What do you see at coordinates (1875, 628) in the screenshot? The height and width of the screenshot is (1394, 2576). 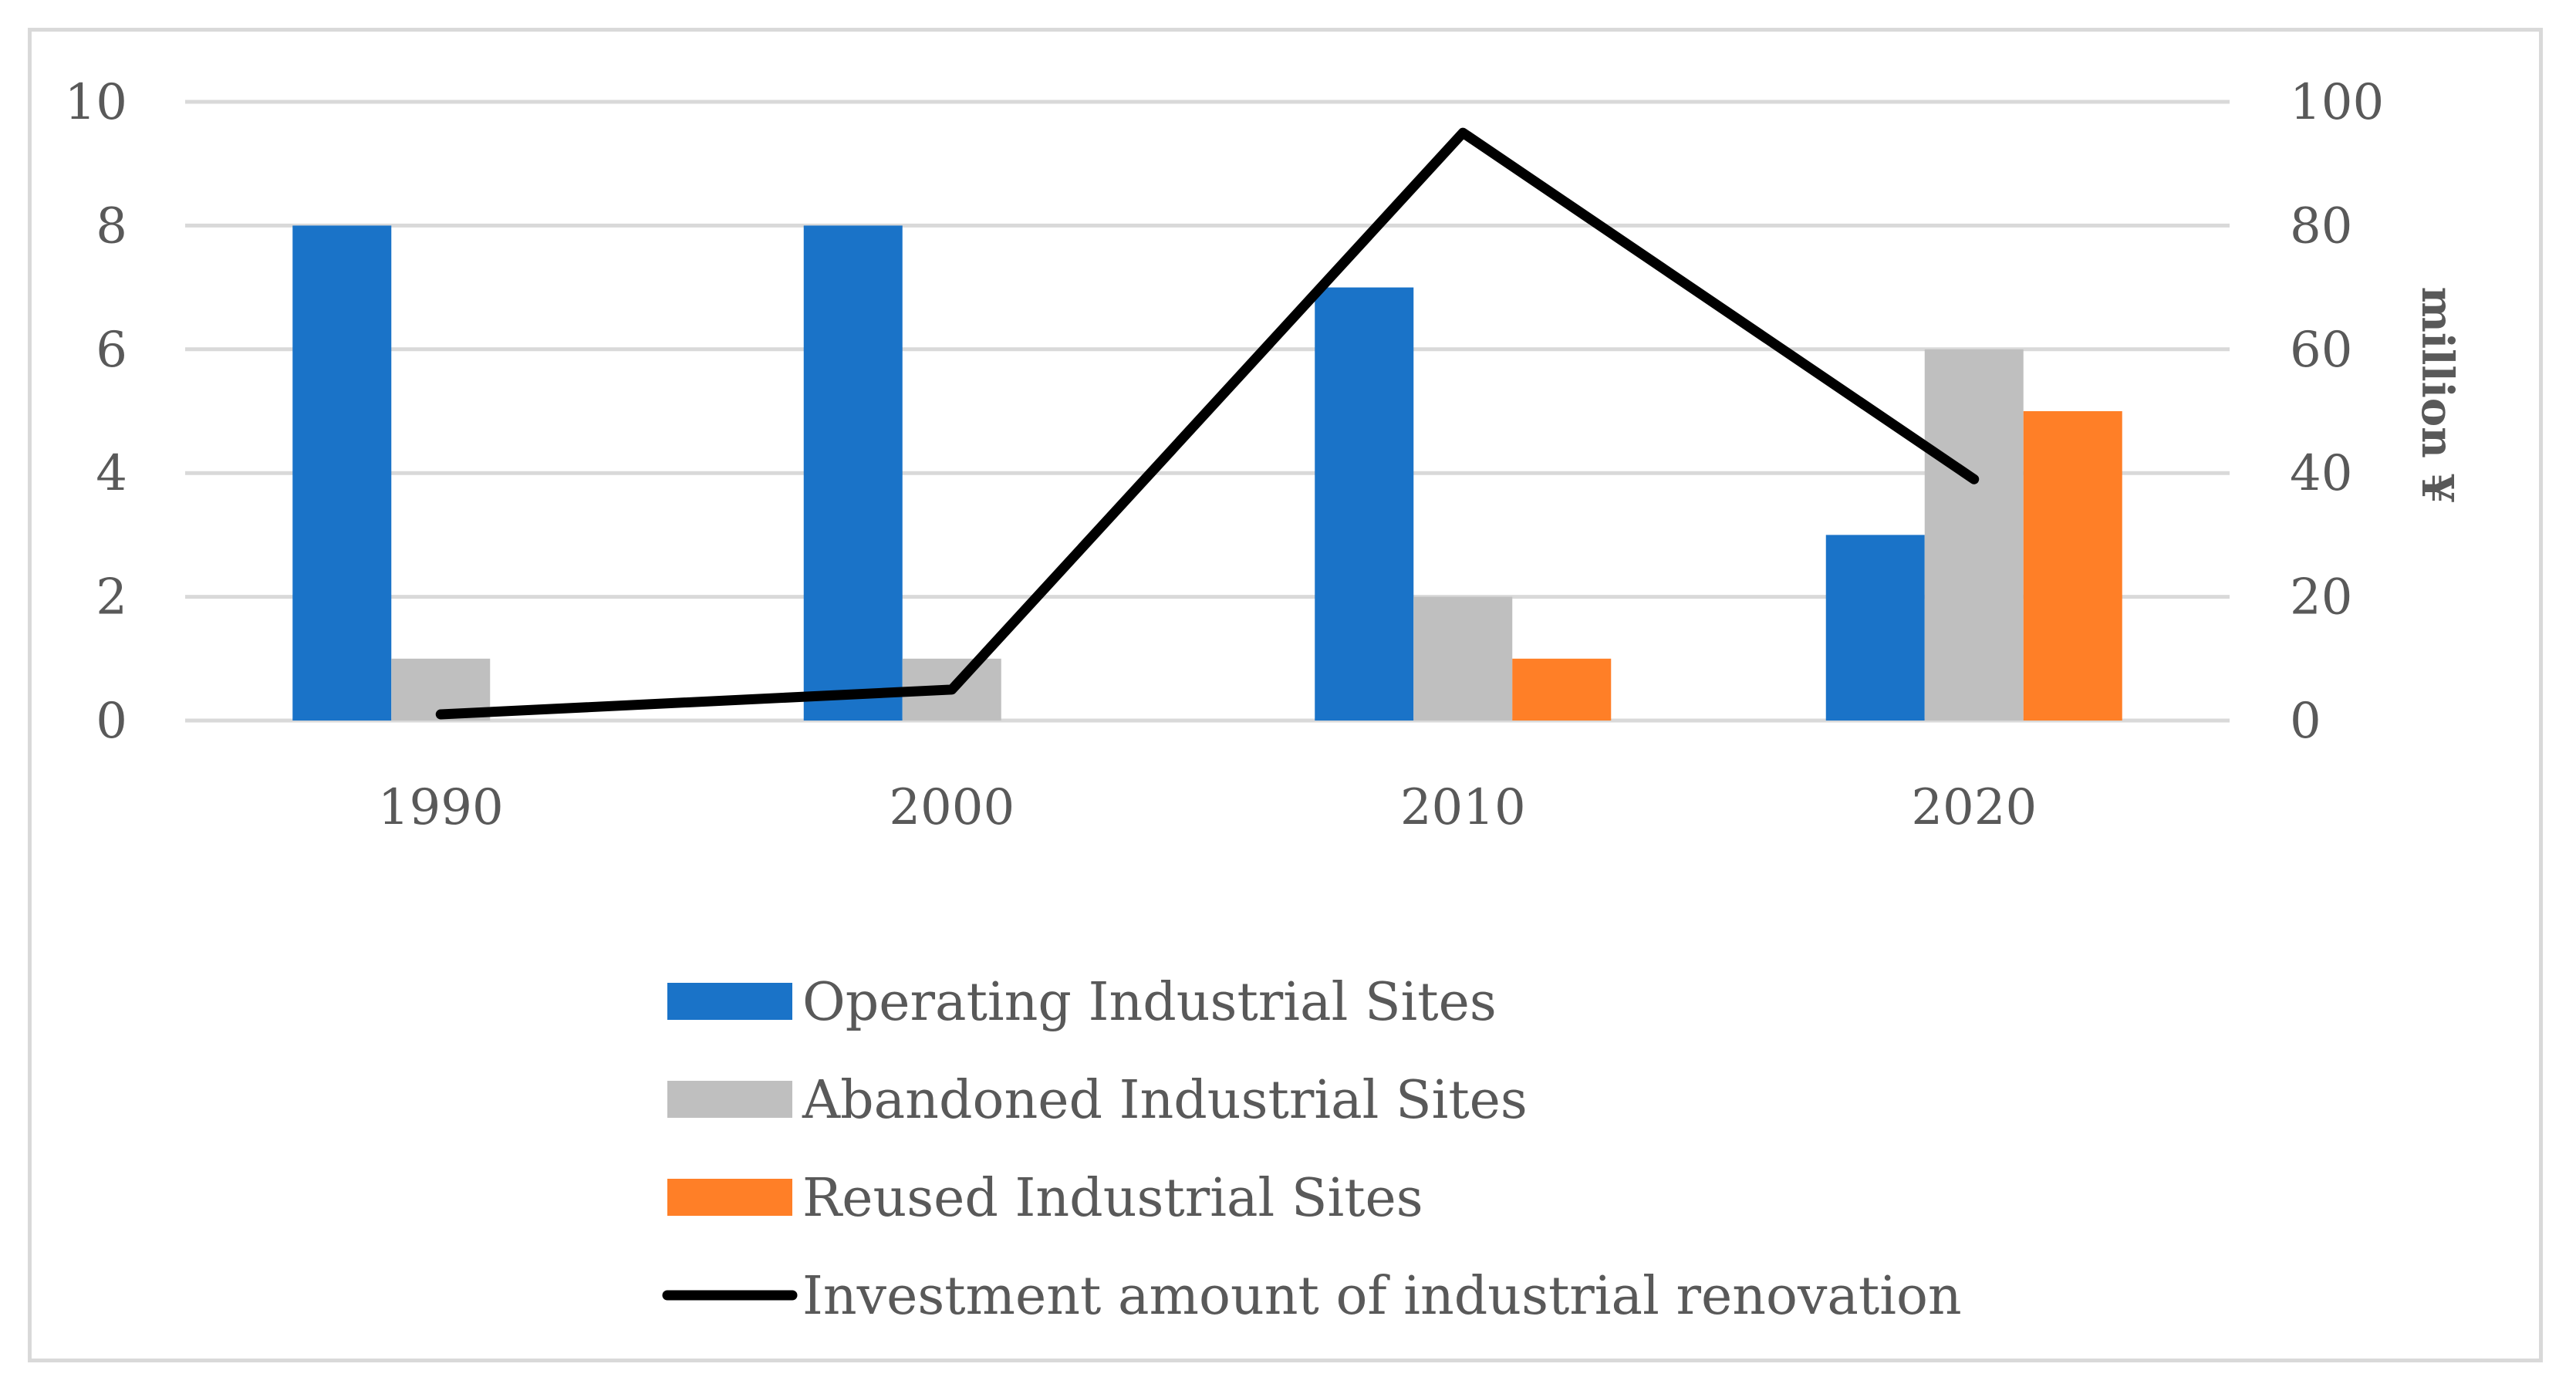 I see `bar-operating-industrial-sites-2020` at bounding box center [1875, 628].